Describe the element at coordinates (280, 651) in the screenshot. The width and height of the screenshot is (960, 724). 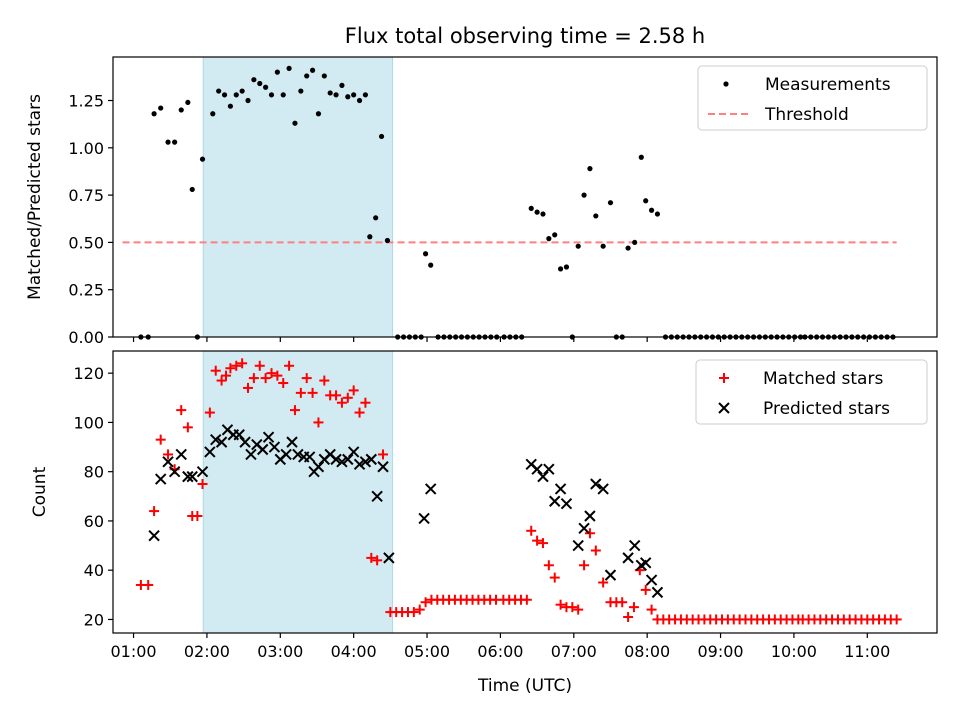
I see `xtick-label: 03:00` at that location.